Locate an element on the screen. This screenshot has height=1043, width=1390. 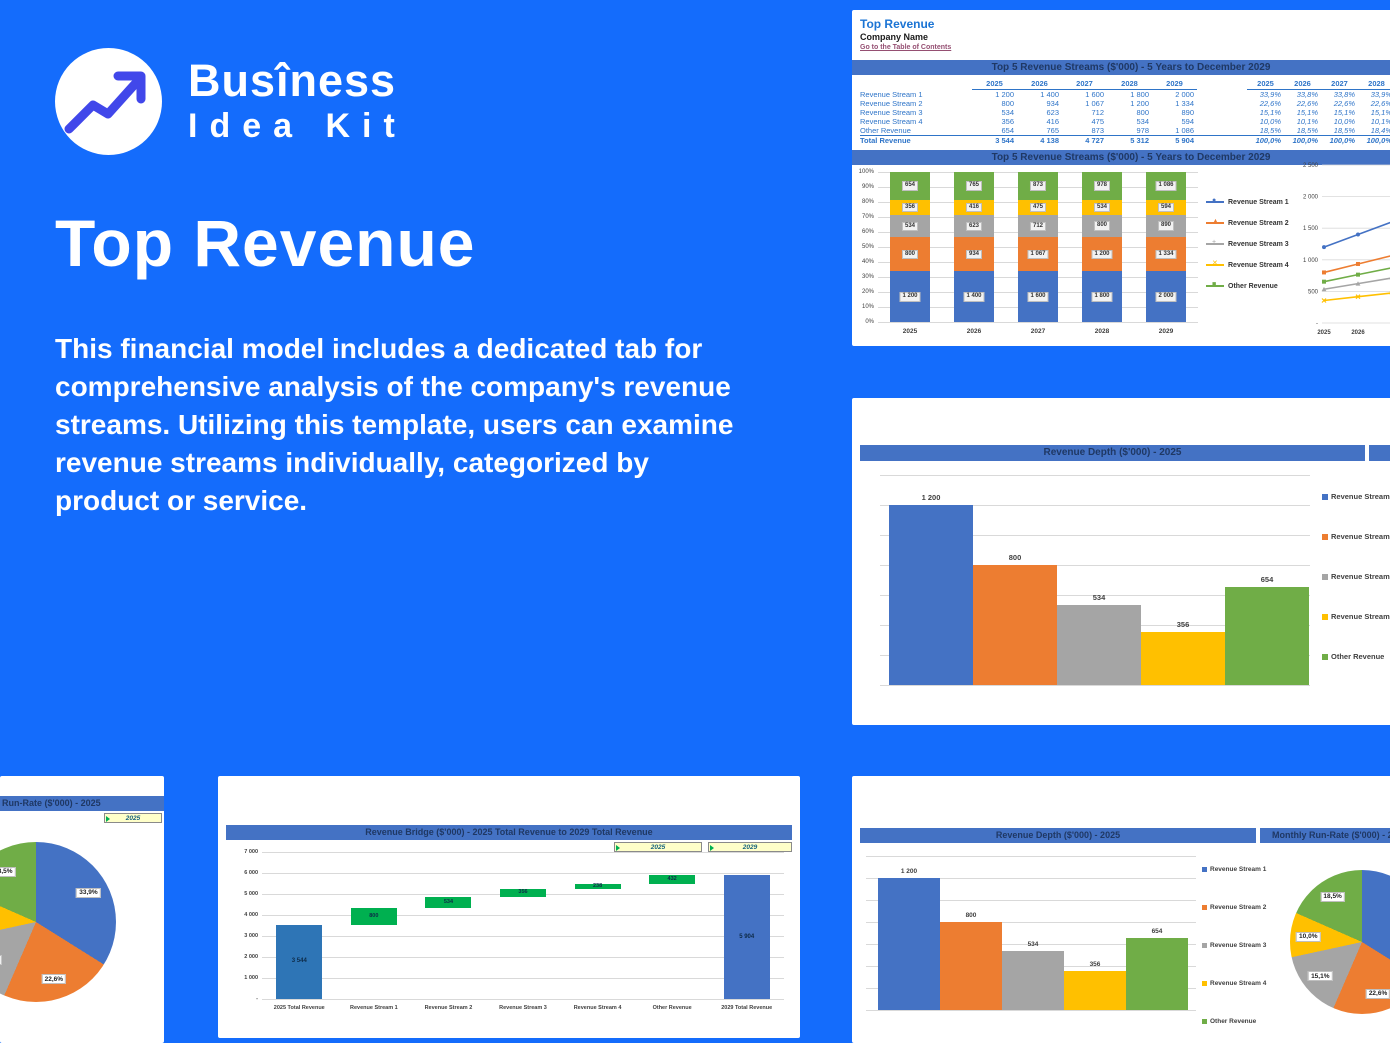
year-header: 2029 is located at coordinates (1174, 84).